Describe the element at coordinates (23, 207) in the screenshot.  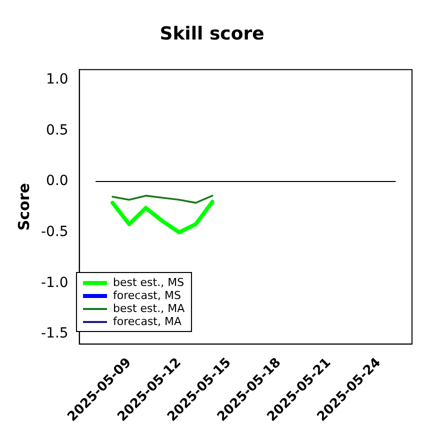
I see `y-axis-title: Score` at that location.